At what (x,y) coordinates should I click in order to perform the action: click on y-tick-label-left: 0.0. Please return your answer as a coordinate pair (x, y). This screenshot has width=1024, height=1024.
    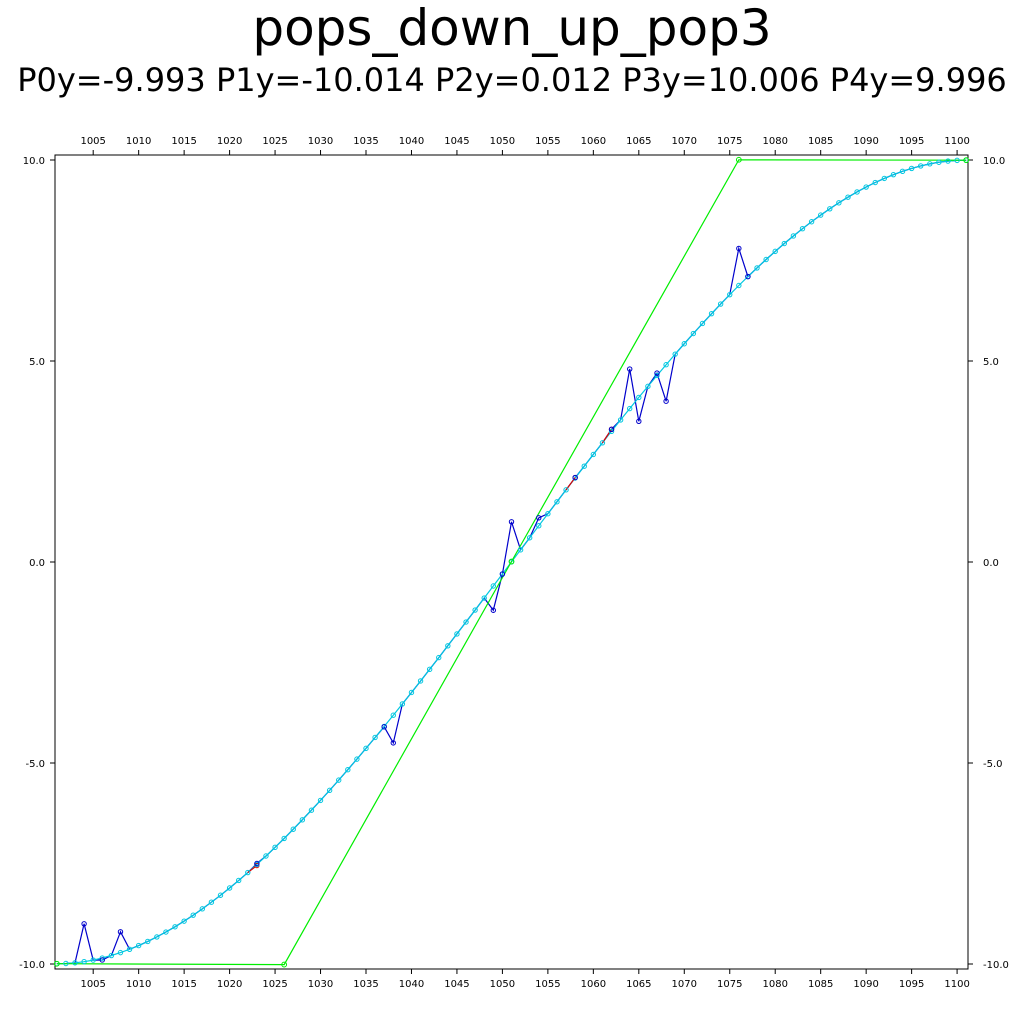
    Looking at the image, I should click on (37, 563).